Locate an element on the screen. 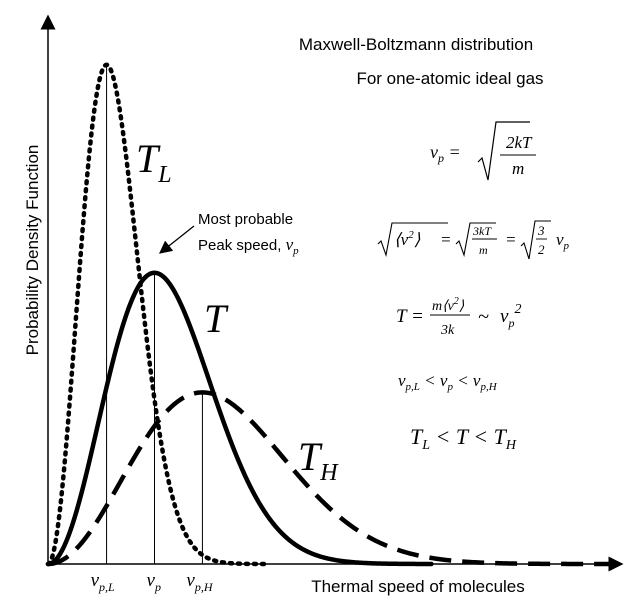 Image resolution: width=637 pixels, height=614 pixels. y-axis-label: Probability Density Function is located at coordinates (32, 250).